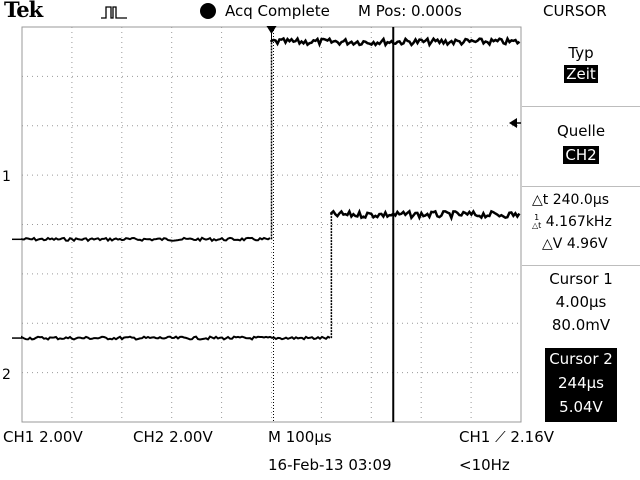 The image size is (640, 480). I want to click on cursor2-time: 244µs, so click(581, 383).